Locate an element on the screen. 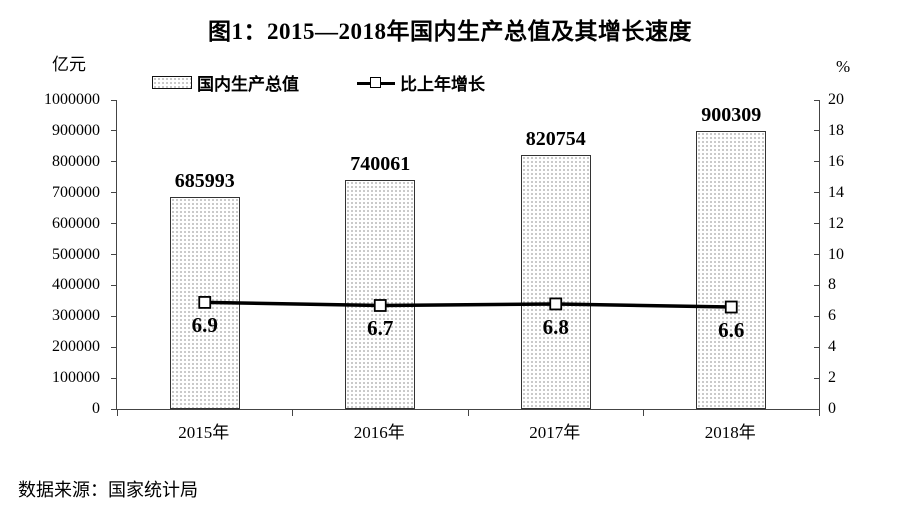 This screenshot has width=900, height=518. chart-title: 图1：2015—2018年国内生产总值及其增长速度 is located at coordinates (450, 31).